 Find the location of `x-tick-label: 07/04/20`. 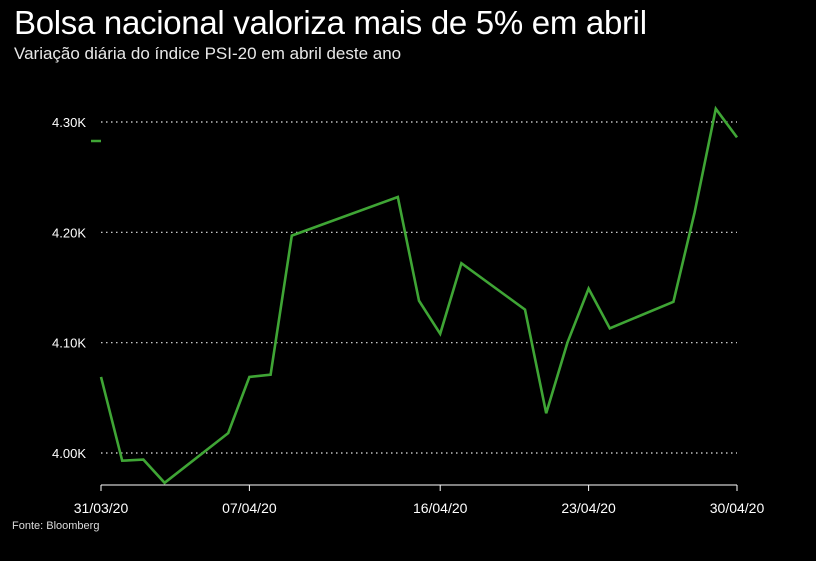

x-tick-label: 07/04/20 is located at coordinates (249, 508).